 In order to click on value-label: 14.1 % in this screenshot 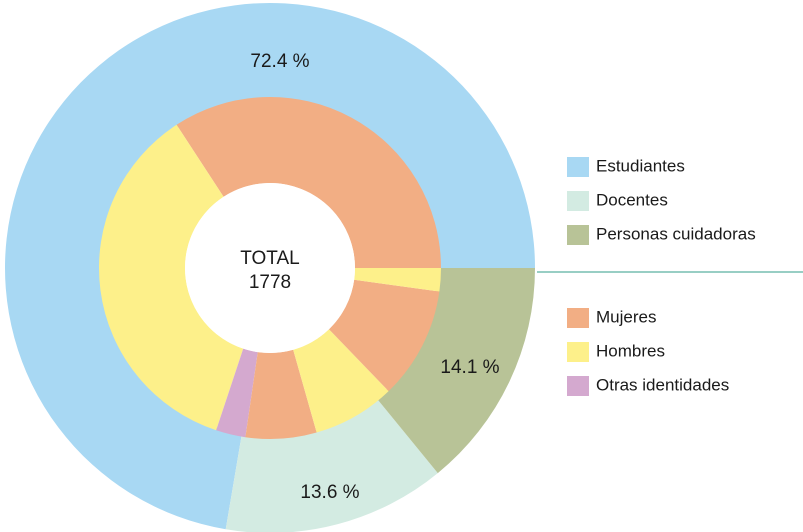, I will do `click(469, 367)`.